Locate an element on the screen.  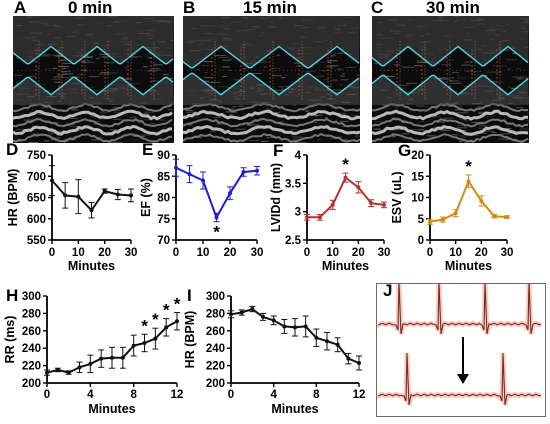
y-tick-label: 4 is located at coordinates (298, 156).